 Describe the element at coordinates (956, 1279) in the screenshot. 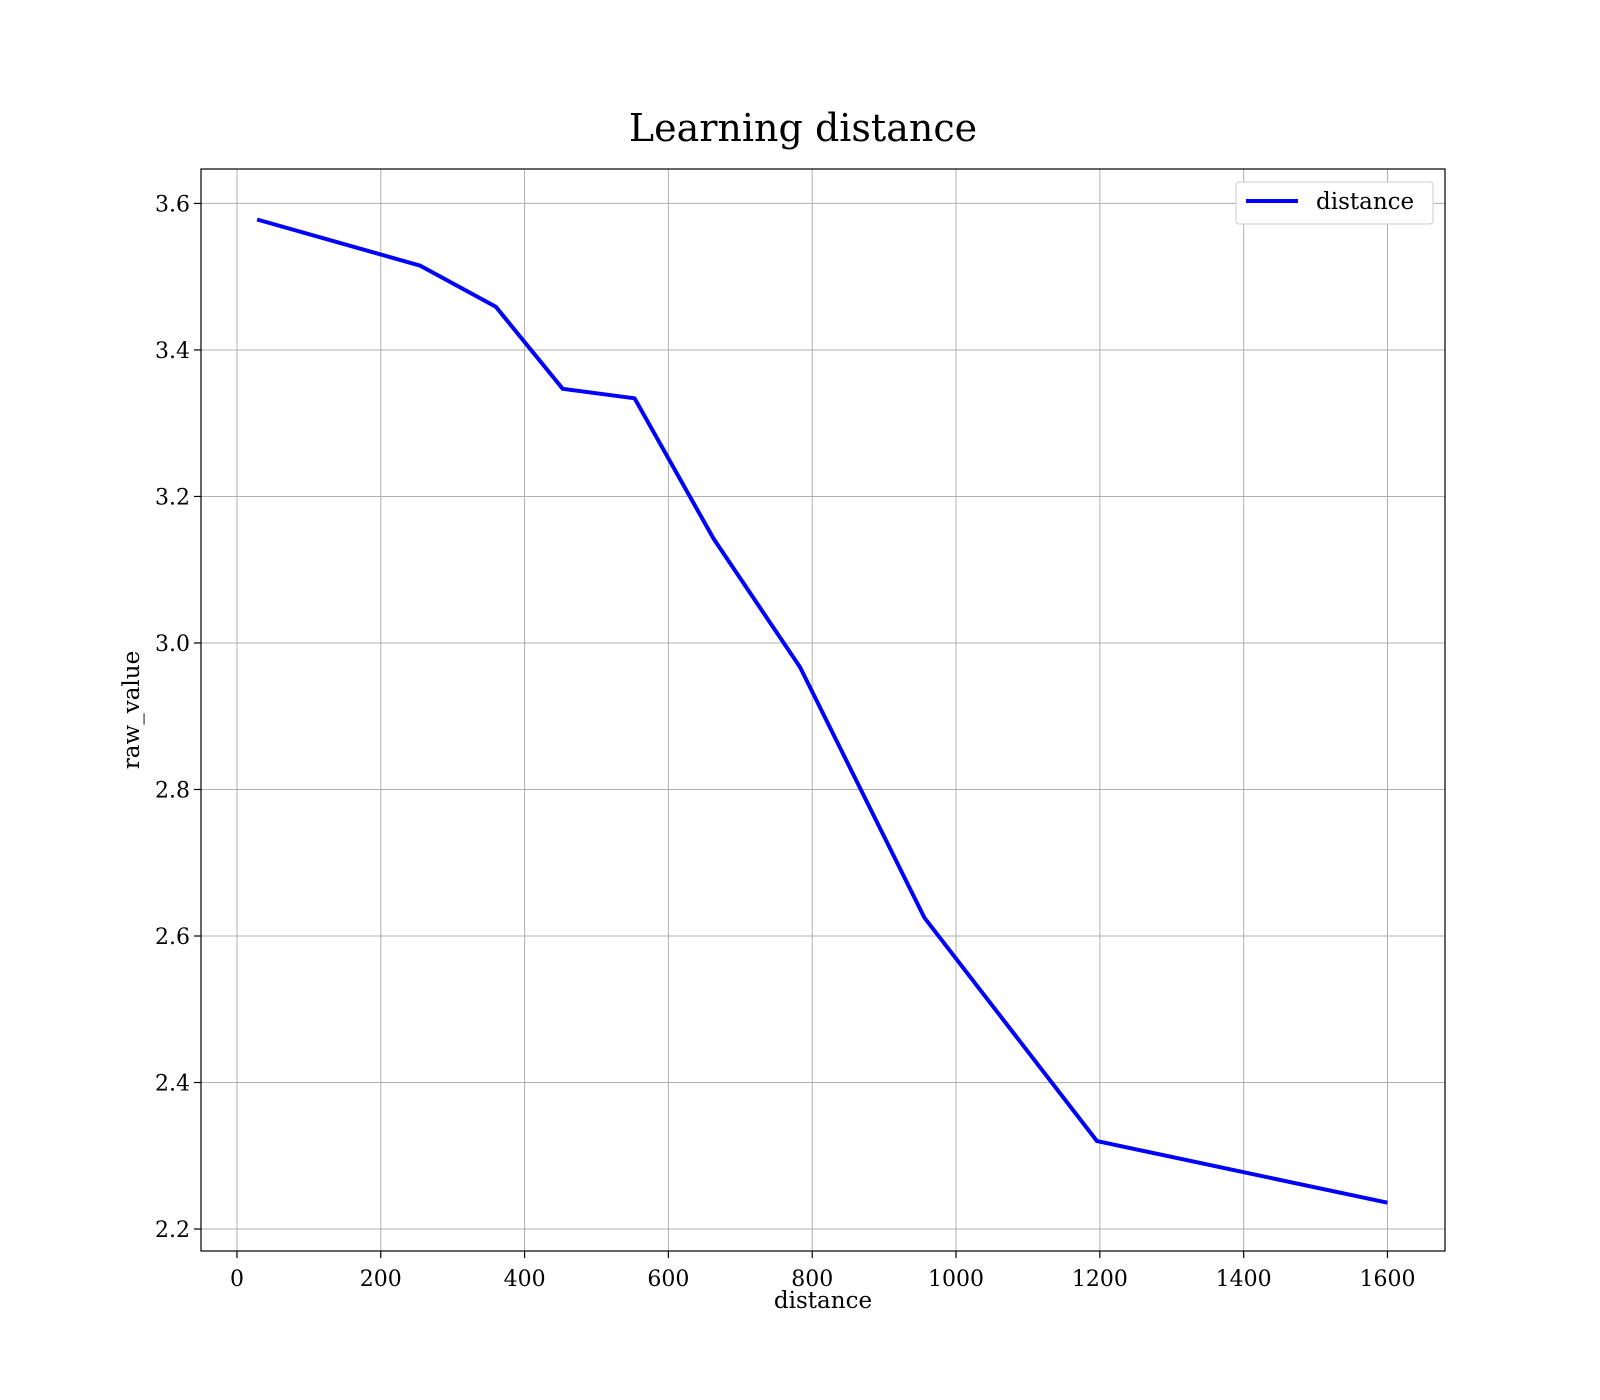

I see `x-tick-label: 1000` at that location.